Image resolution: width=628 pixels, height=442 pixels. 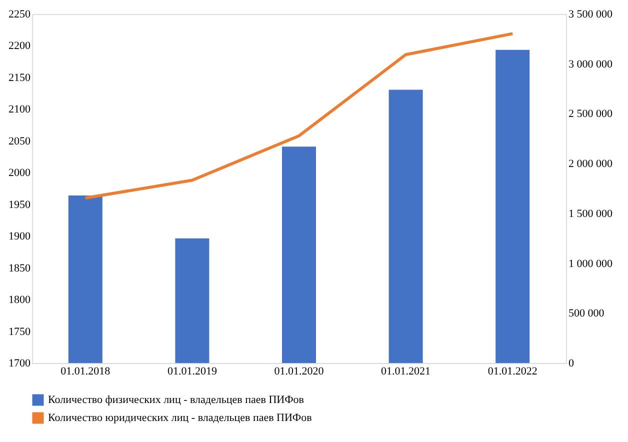 What do you see at coordinates (19, 364) in the screenshot?
I see `y-tick-label: 1700` at bounding box center [19, 364].